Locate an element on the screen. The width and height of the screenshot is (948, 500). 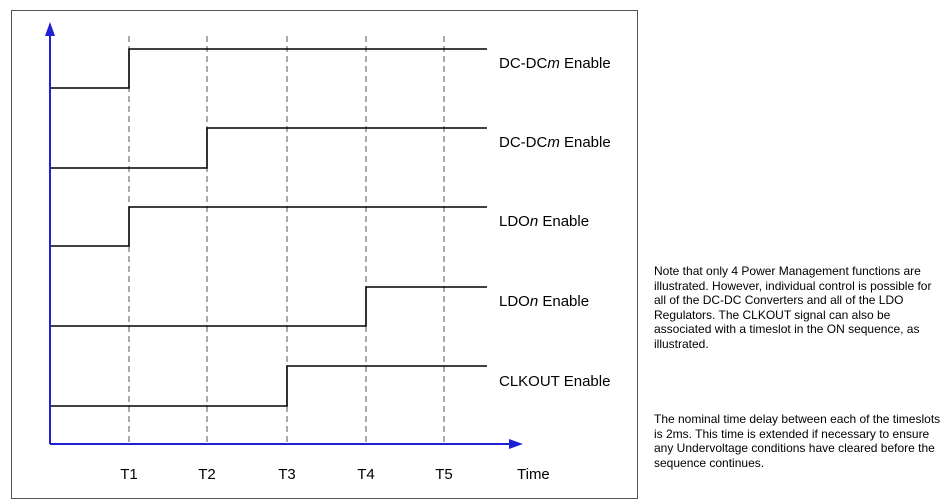
vertical-axis-arrow-icon is located at coordinates (50, 29).